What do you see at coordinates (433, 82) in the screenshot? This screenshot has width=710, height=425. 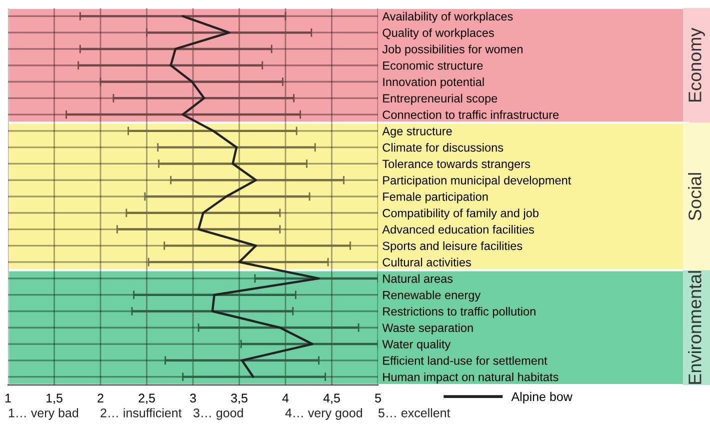 I see `y-tick-label: Innovation potential` at bounding box center [433, 82].